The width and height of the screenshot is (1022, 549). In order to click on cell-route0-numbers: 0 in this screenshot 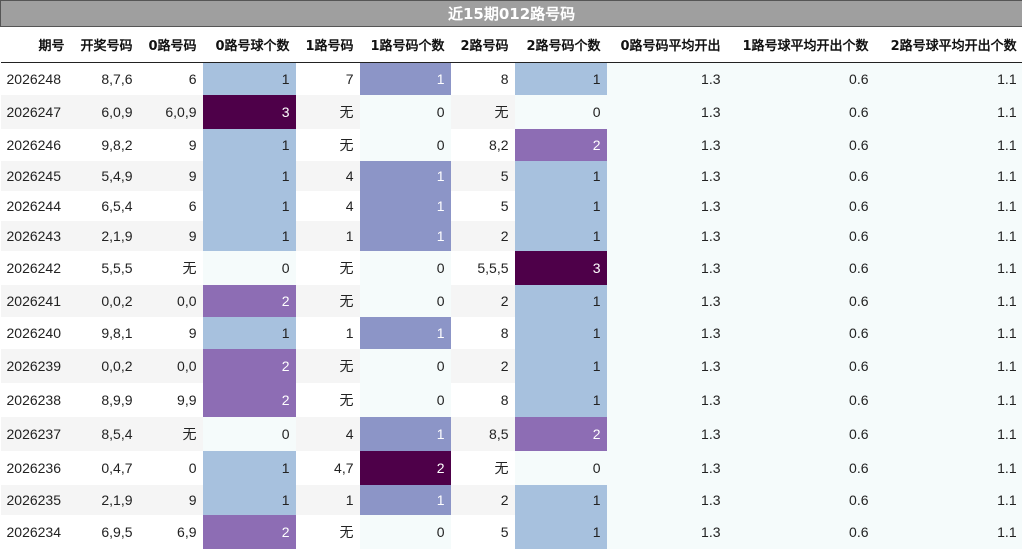, I will do `click(170, 467)`.